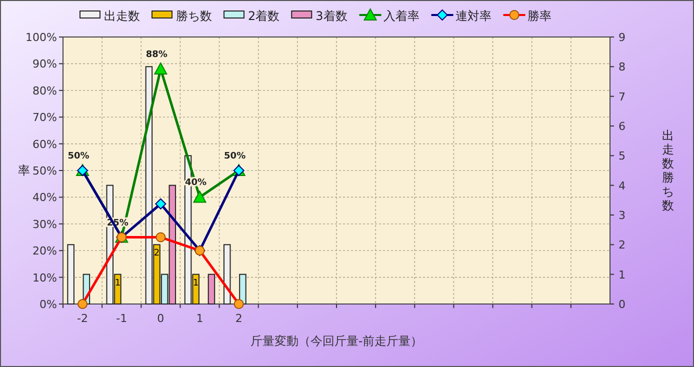  What do you see at coordinates (44, 117) in the screenshot?
I see `y-tick-label: 70%` at bounding box center [44, 117].